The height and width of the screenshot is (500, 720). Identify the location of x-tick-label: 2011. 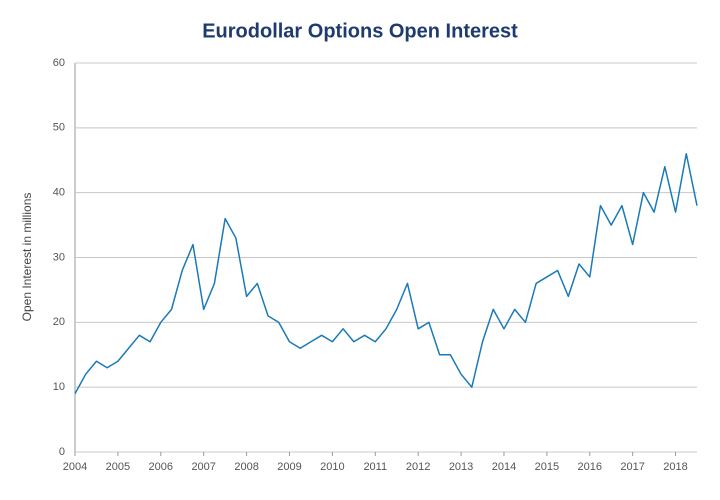
(375, 467).